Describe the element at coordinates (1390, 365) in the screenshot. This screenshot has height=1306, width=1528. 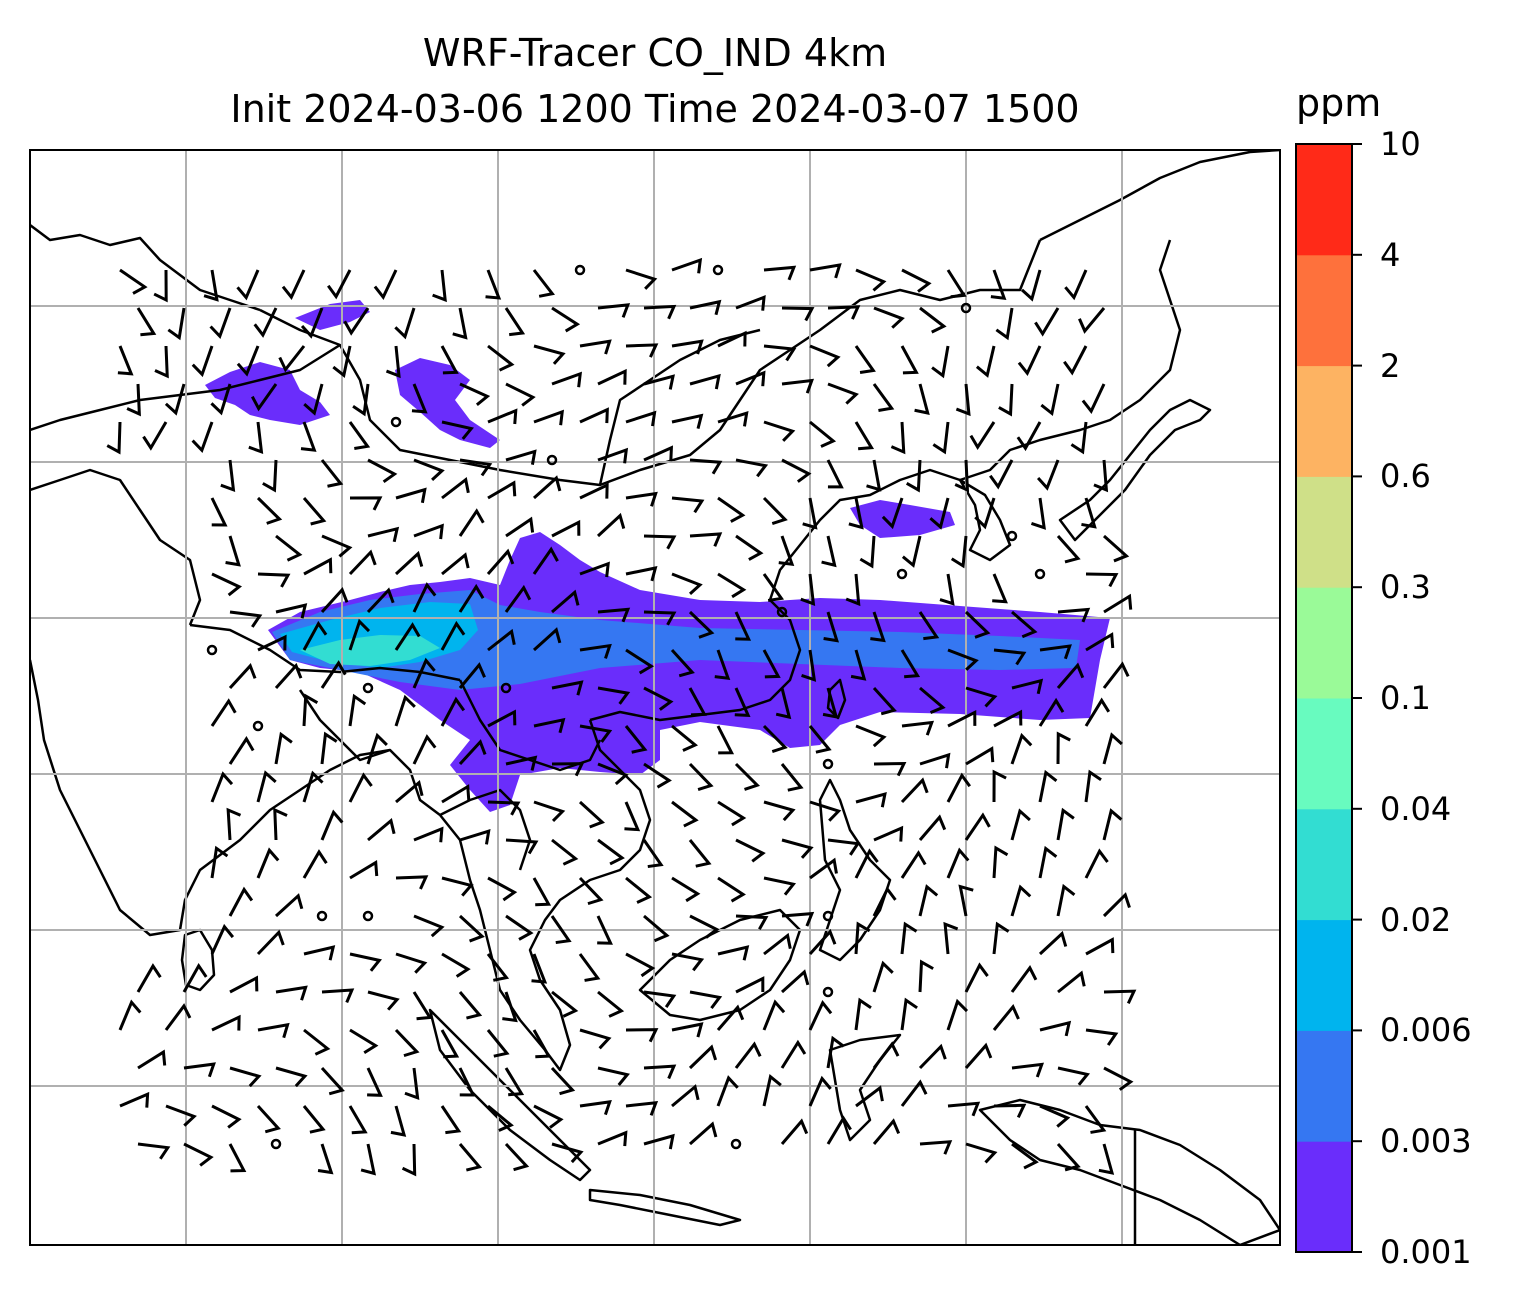
I see `colorbar-tick-label: 2` at that location.